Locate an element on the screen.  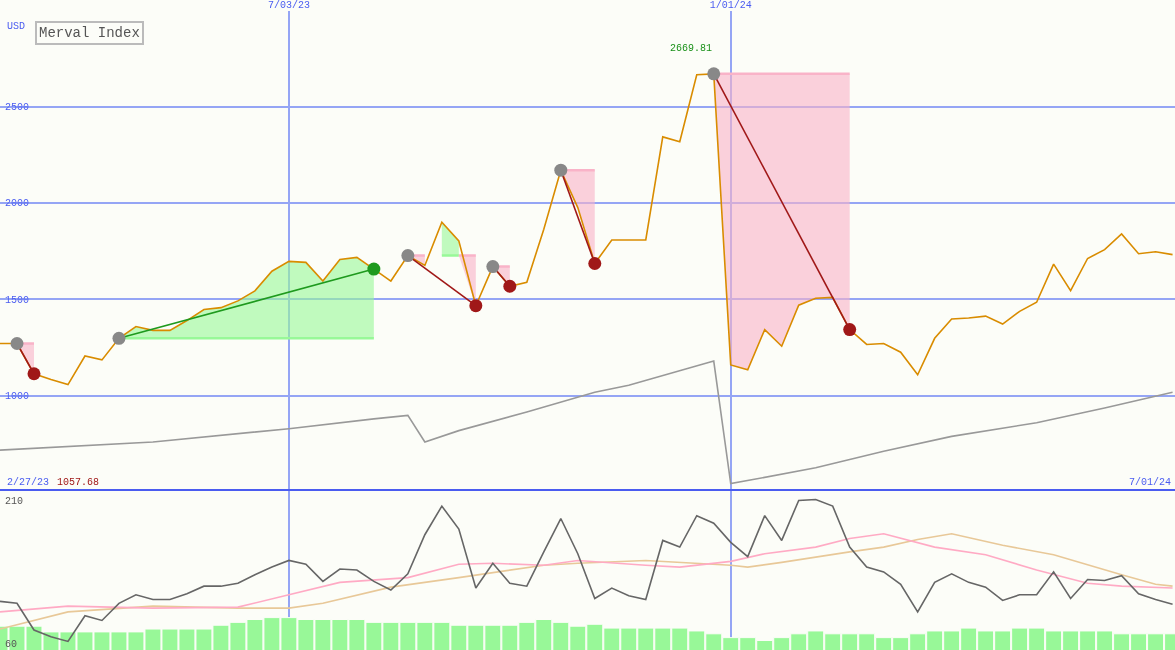
annotation: USD is located at coordinates (16, 26).